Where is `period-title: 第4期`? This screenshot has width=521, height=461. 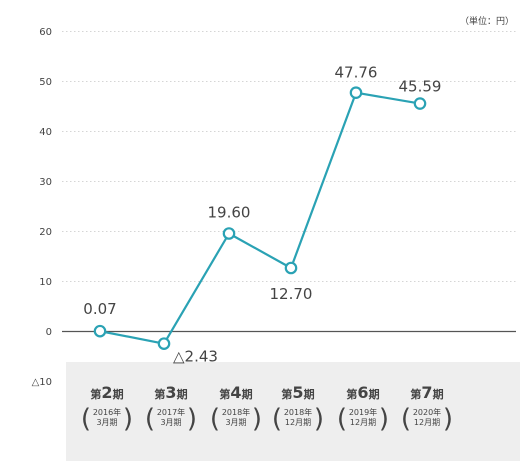
period-title: 第4期 is located at coordinates (235, 392).